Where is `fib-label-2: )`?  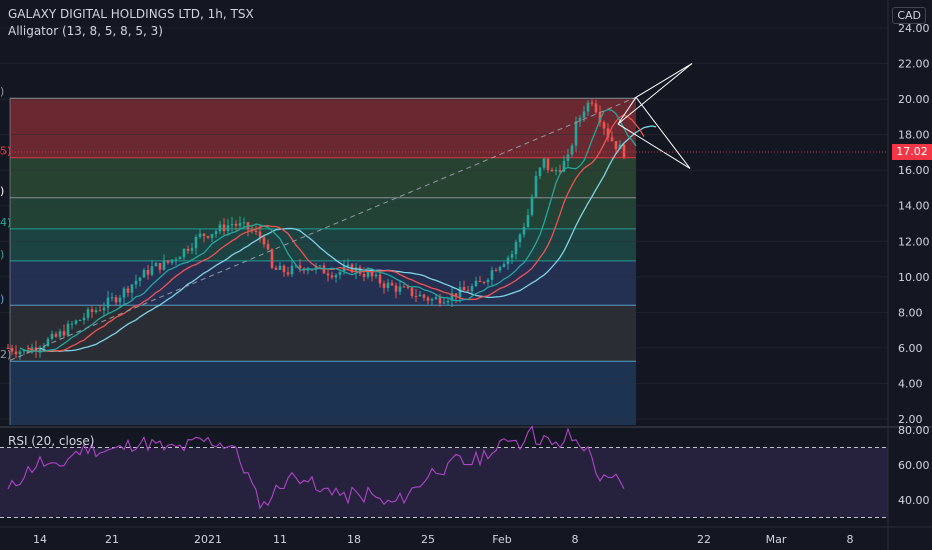 fib-label-2: ) is located at coordinates (2, 191).